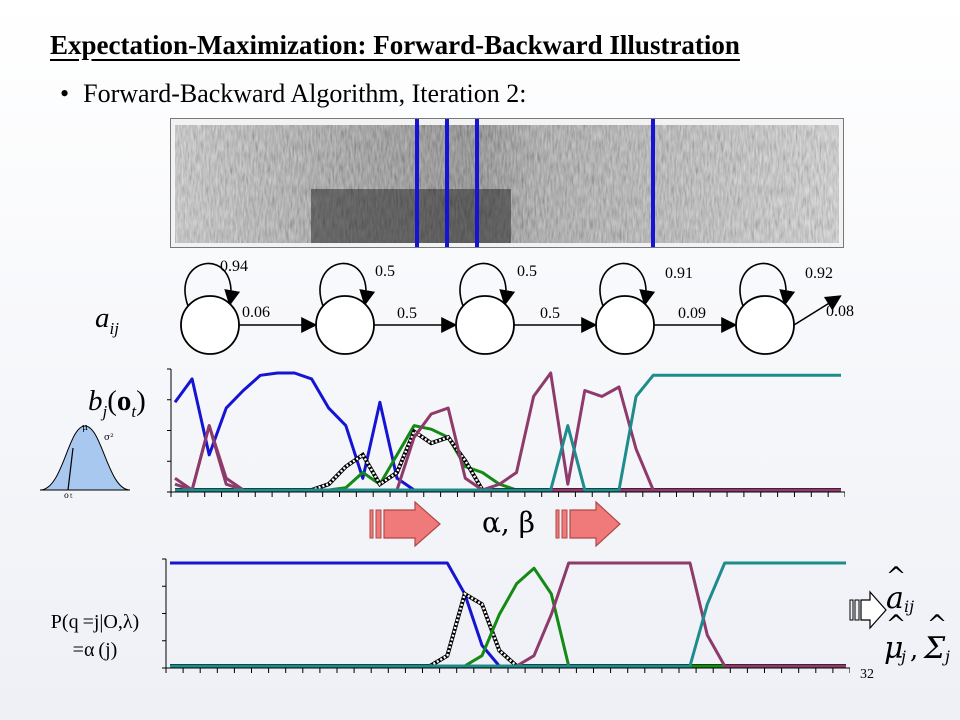 This screenshot has width=960, height=720. I want to click on trans-prob-1: 0.5, so click(407, 313).